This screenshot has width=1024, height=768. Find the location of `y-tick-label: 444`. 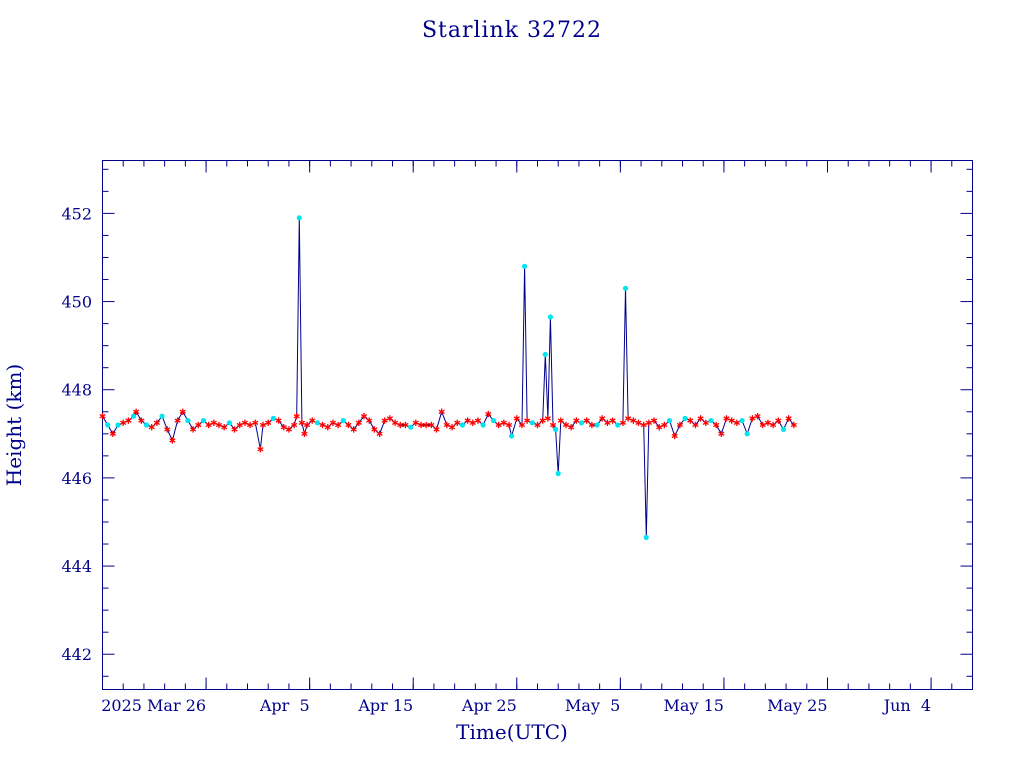

y-tick-label: 444 is located at coordinates (76, 566).